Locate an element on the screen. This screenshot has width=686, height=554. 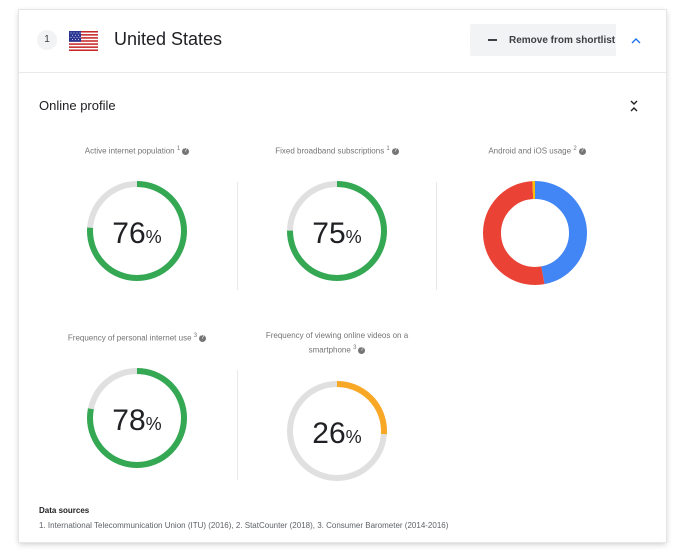
remove-button-label: Remove from shortlist is located at coordinates (562, 40).